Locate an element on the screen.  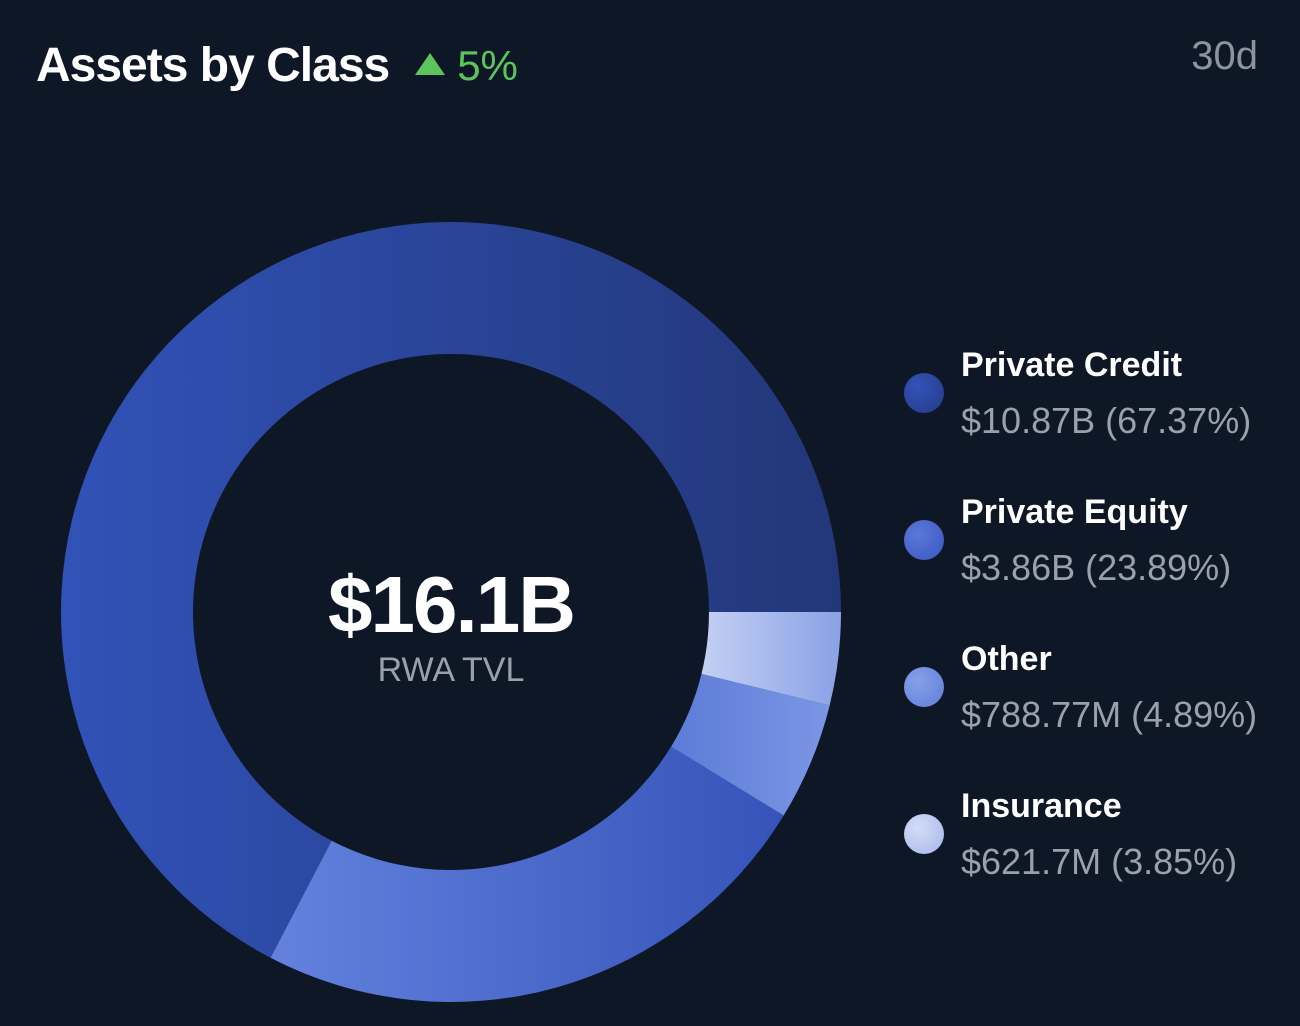
legend-dot-other is located at coordinates (924, 687).